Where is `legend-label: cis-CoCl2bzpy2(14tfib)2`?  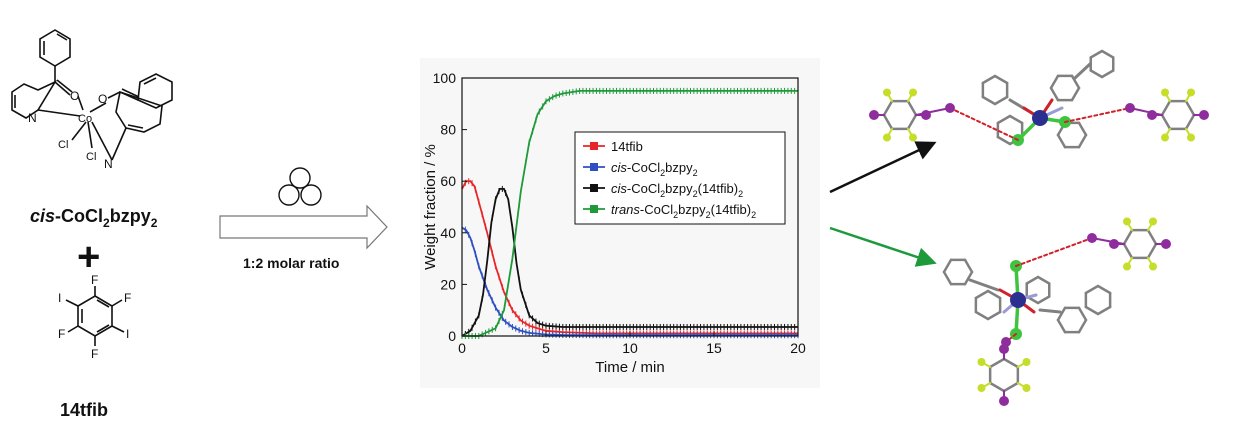 legend-label: cis-CoCl2bzpy2(14tfib)2 is located at coordinates (677, 190).